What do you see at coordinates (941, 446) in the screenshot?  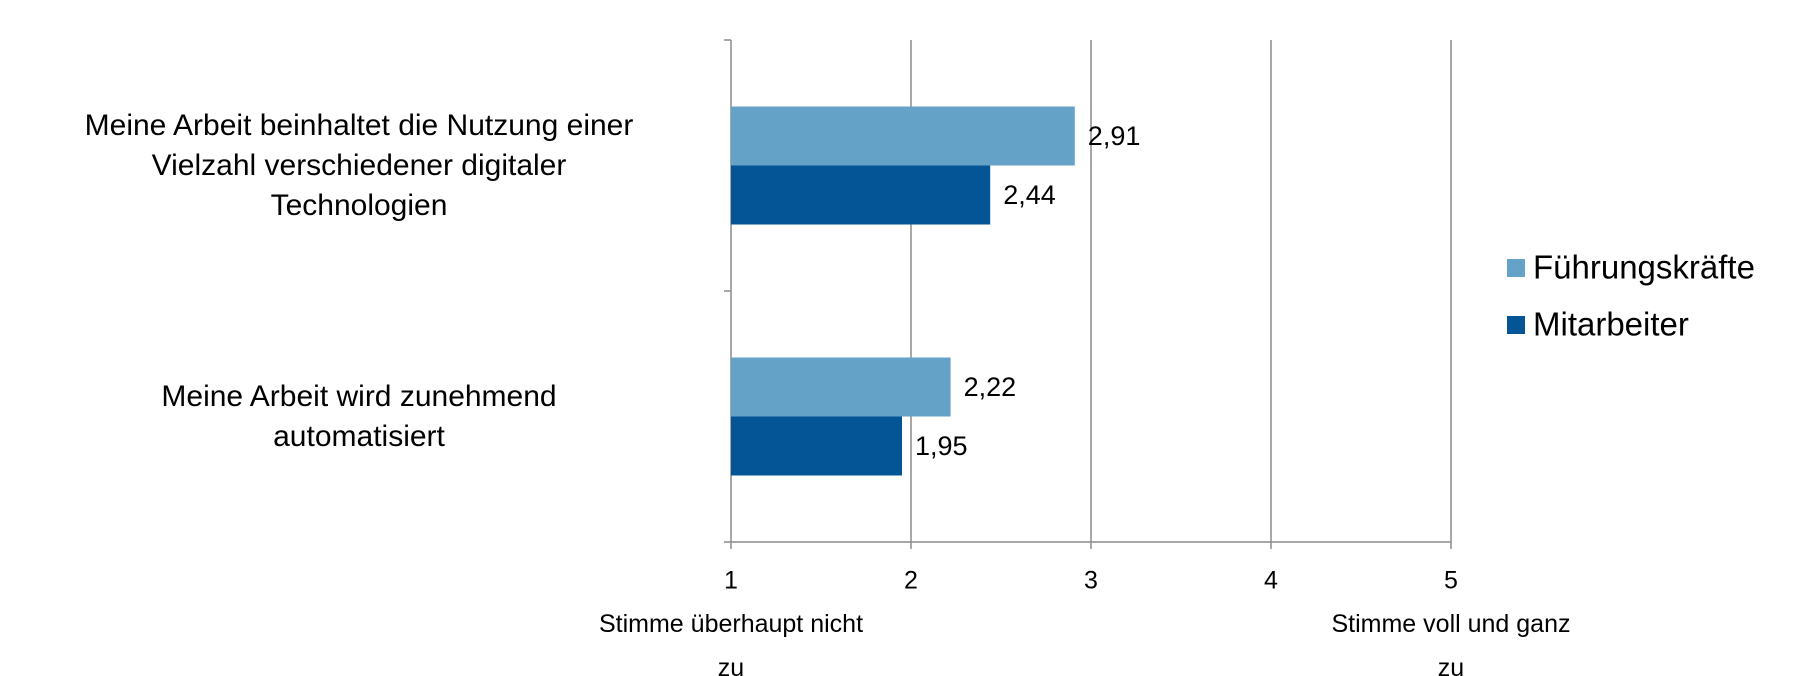 I see `value-label: 1,95` at bounding box center [941, 446].